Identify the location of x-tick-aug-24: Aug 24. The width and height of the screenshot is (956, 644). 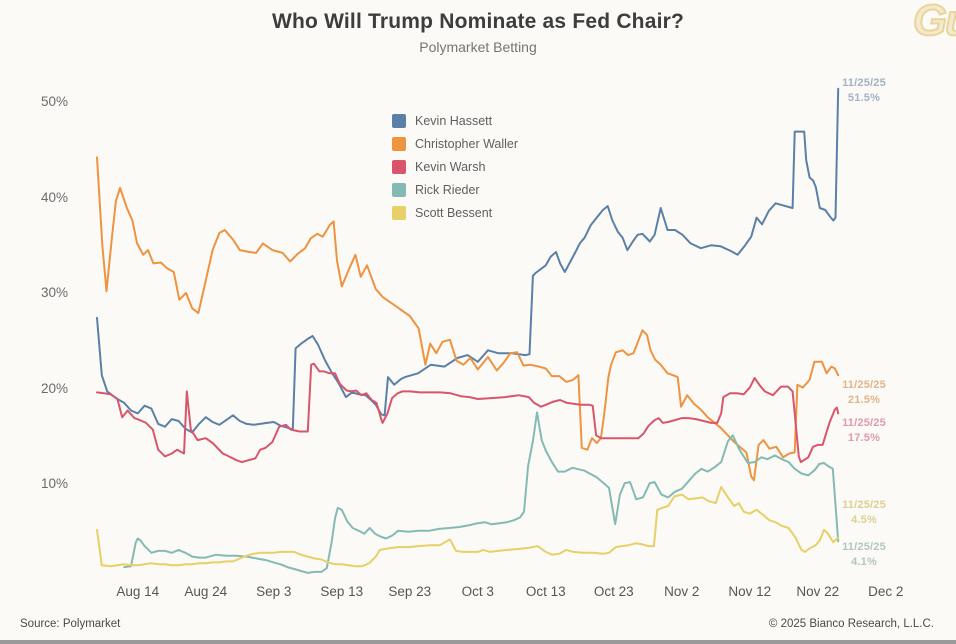
(206, 591).